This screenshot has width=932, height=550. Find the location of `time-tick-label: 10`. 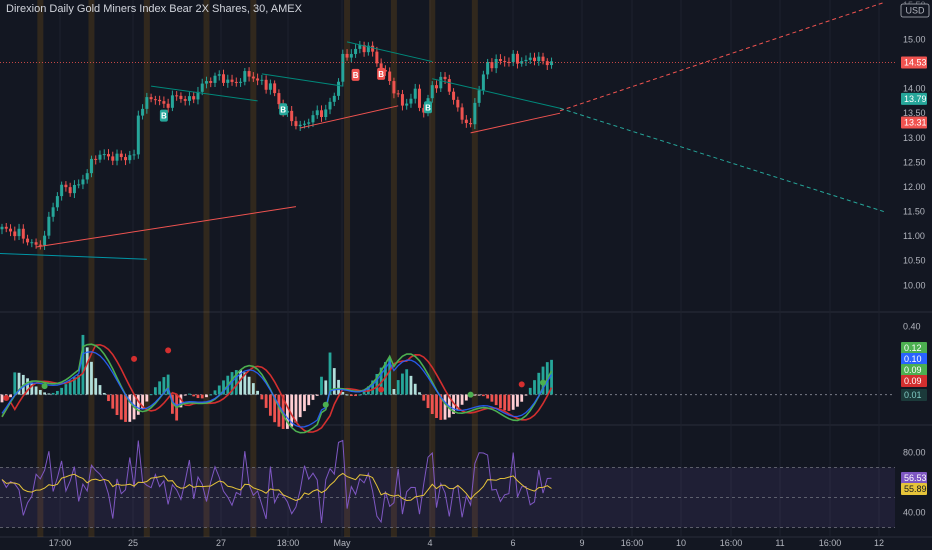

time-tick-label: 10 is located at coordinates (681, 543).